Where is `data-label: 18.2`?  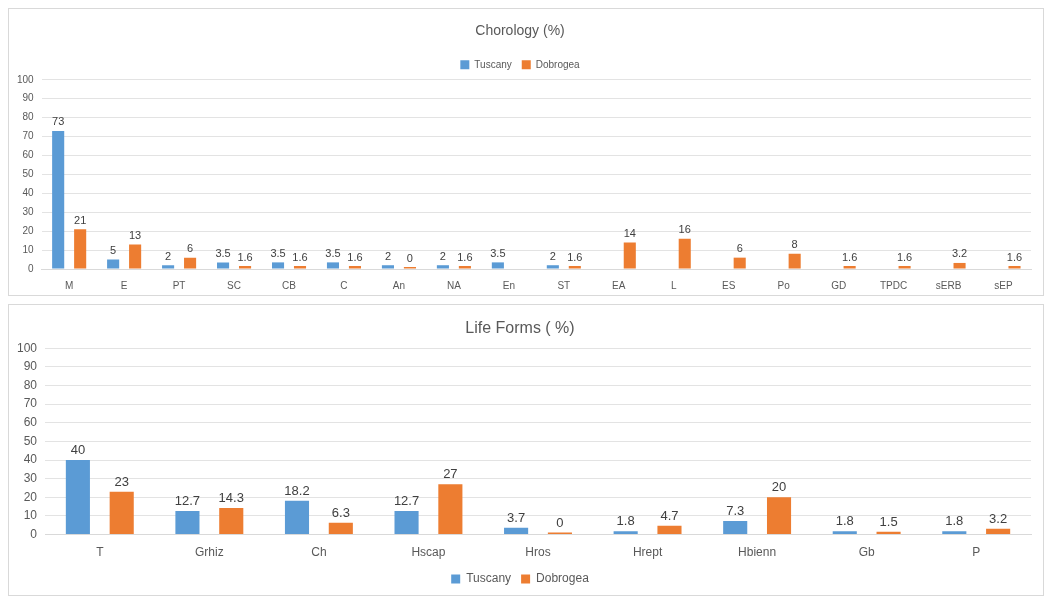 data-label: 18.2 is located at coordinates (297, 490).